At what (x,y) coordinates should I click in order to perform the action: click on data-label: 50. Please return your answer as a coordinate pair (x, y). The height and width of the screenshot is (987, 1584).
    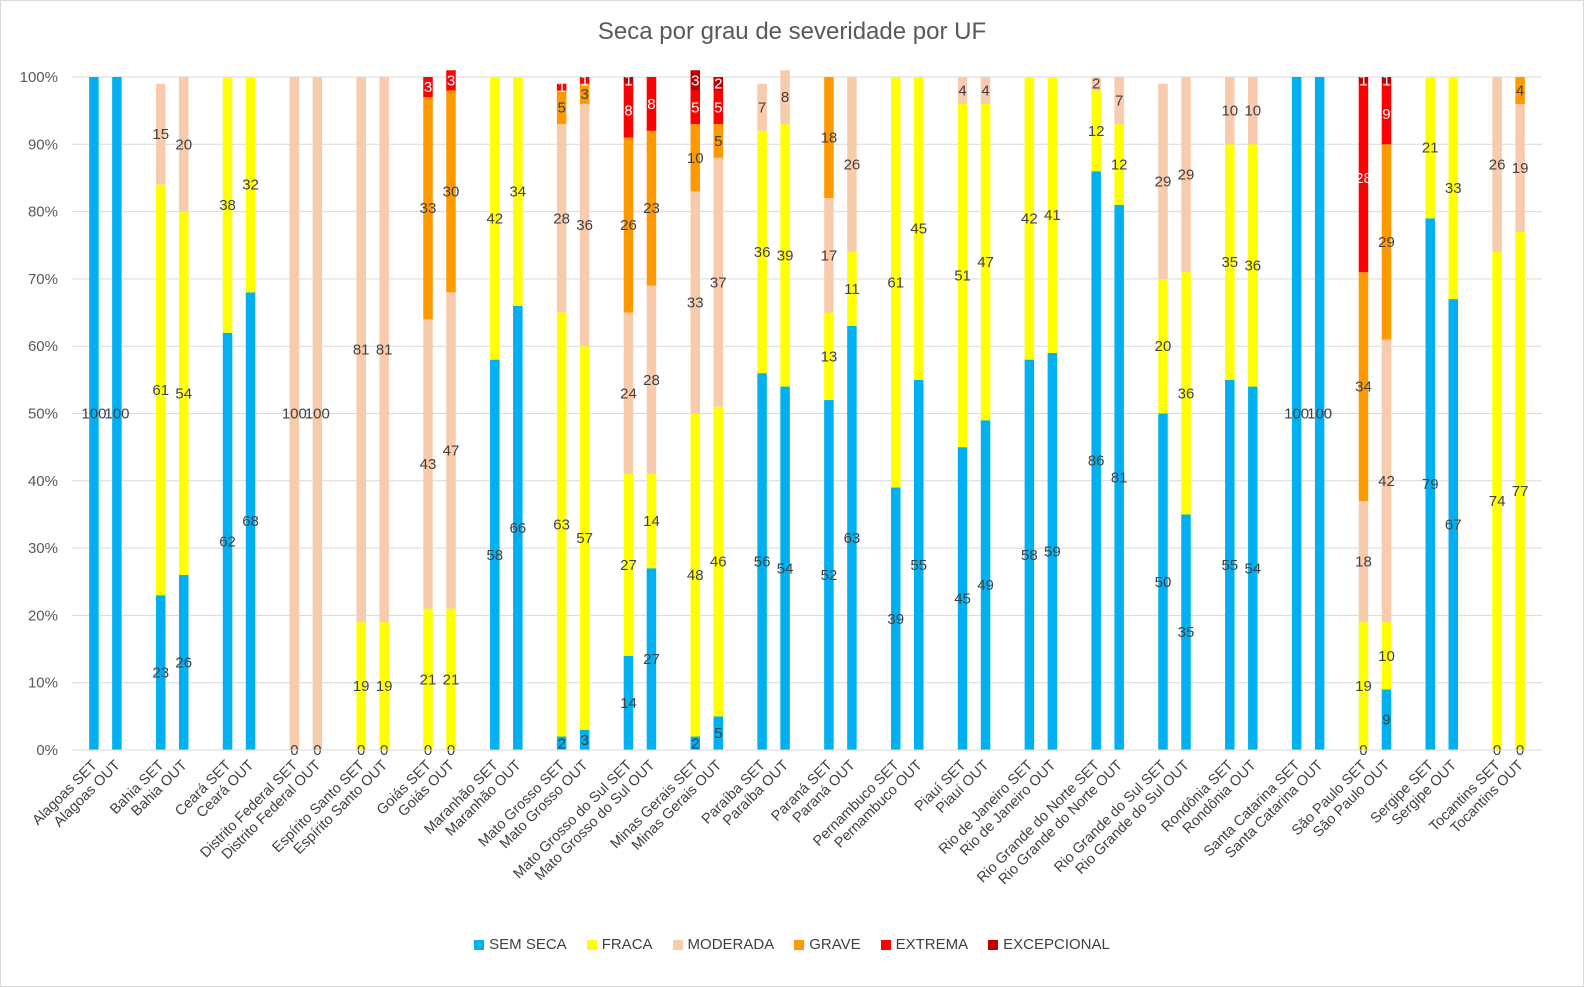
    Looking at the image, I should click on (1163, 582).